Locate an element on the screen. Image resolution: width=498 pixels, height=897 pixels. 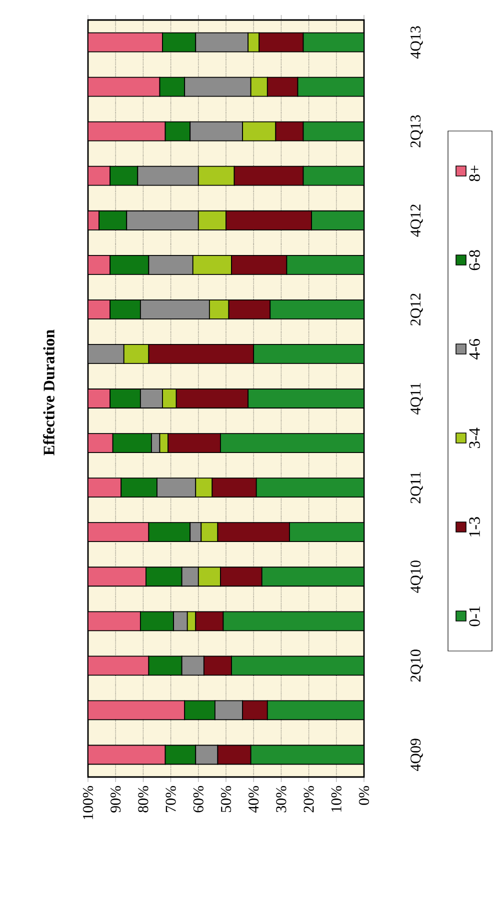
x-tick-label: 70% is located at coordinates (171, 799).